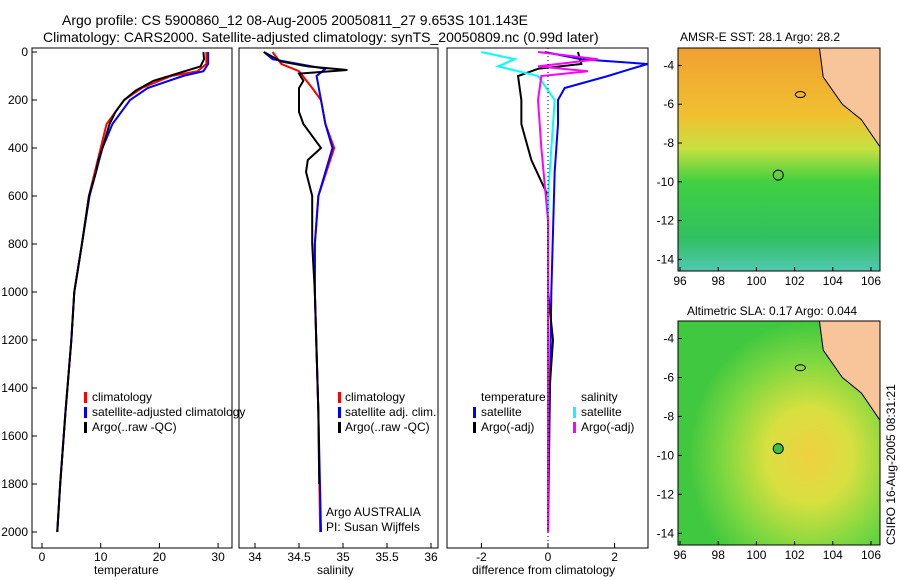 Image resolution: width=900 pixels, height=580 pixels. I want to click on series-line-satellite-adjusted-climatology, so click(133, 292).